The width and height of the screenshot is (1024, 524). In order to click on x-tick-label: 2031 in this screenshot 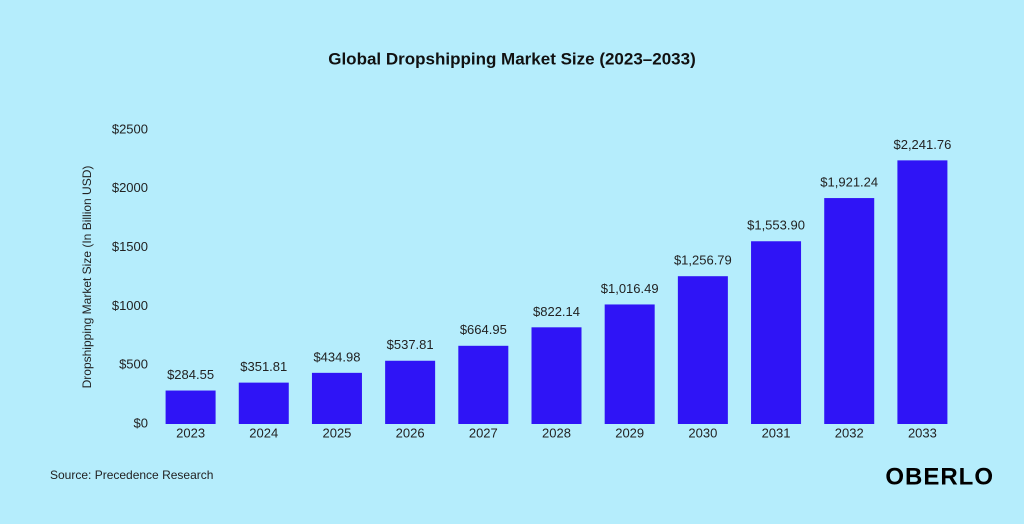, I will do `click(776, 432)`.